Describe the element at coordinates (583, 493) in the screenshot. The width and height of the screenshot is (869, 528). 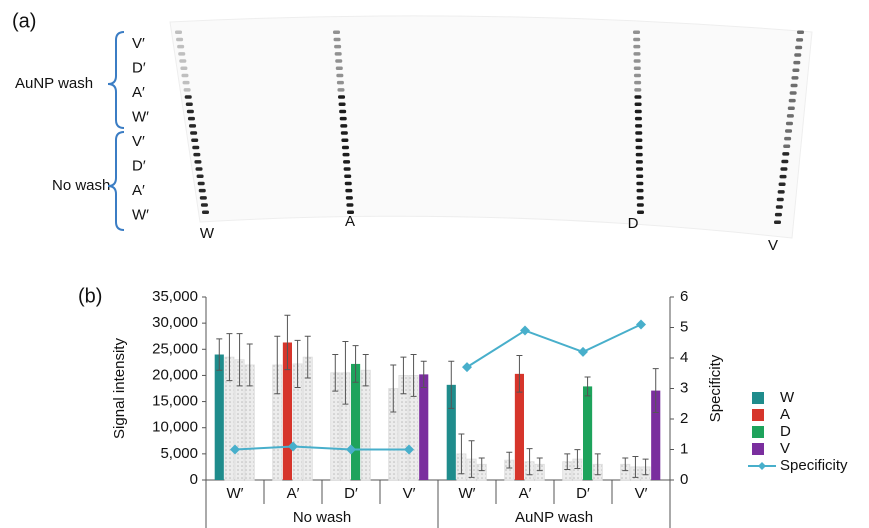
I see `x-tick-label: D′` at that location.